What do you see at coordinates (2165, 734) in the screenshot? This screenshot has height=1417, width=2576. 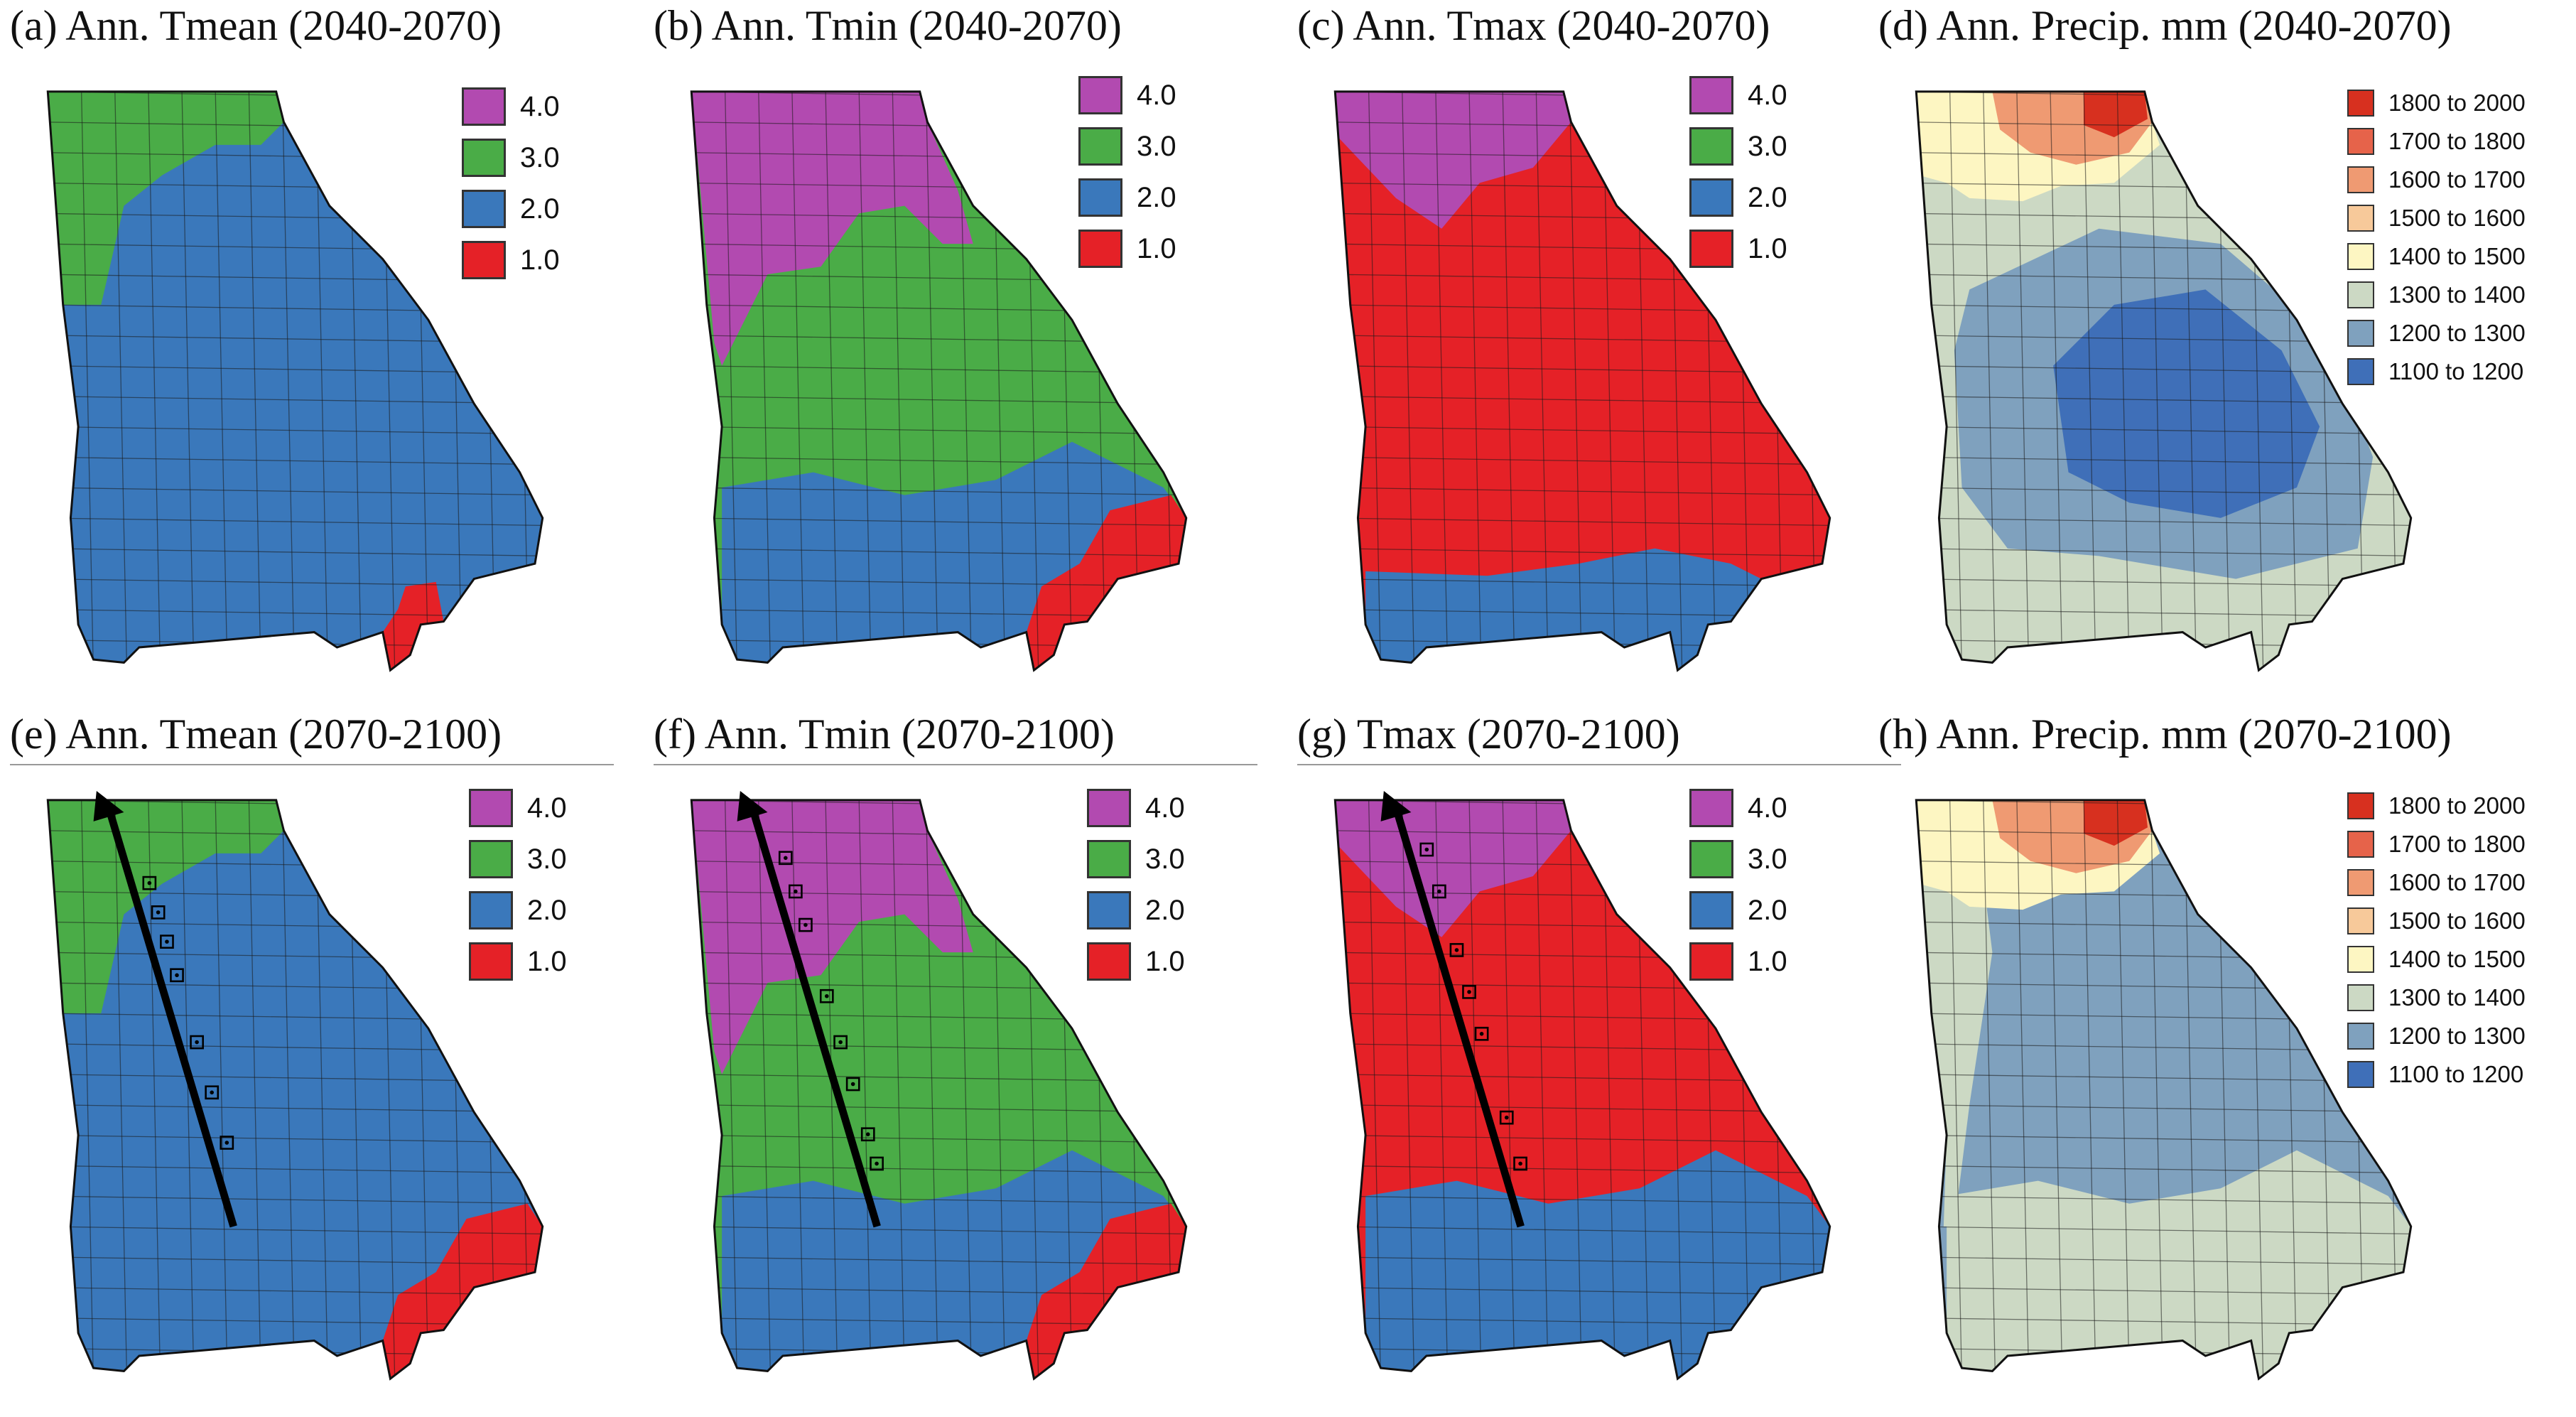 I see `panel-title: (h) Ann. Precip. mm (2070-2100)` at bounding box center [2165, 734].